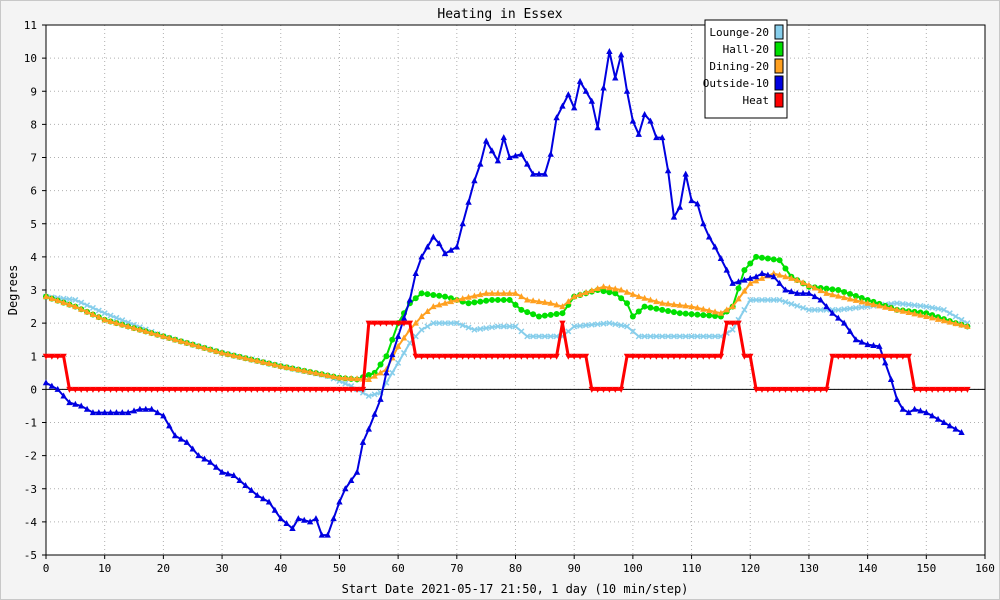  I want to click on y-tick-label: 3, so click(33, 290).